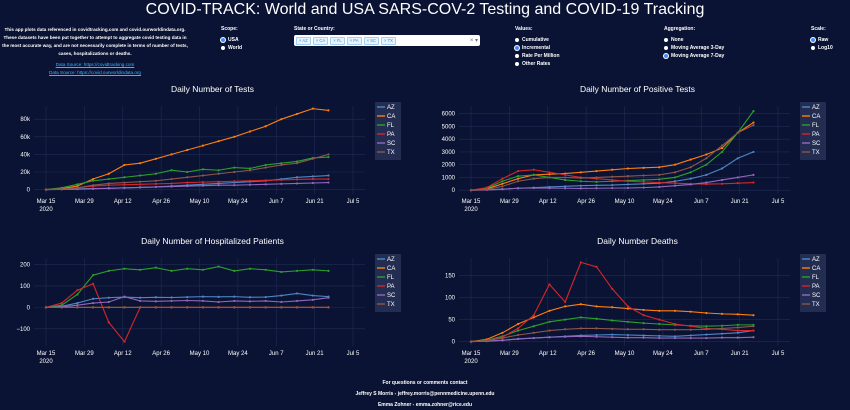 The height and width of the screenshot is (410, 850). I want to click on values-option-cumulative: Cumulative, so click(537, 40).